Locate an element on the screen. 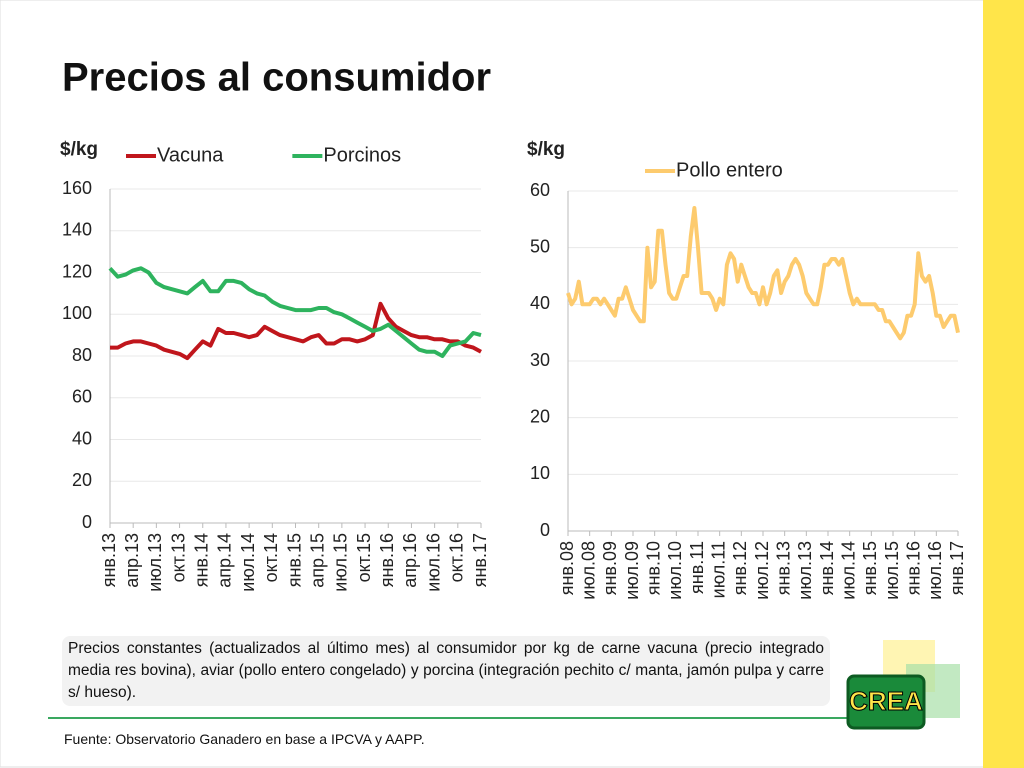 This screenshot has height=768, width=1024. legend-label: Porcinos is located at coordinates (362, 155).